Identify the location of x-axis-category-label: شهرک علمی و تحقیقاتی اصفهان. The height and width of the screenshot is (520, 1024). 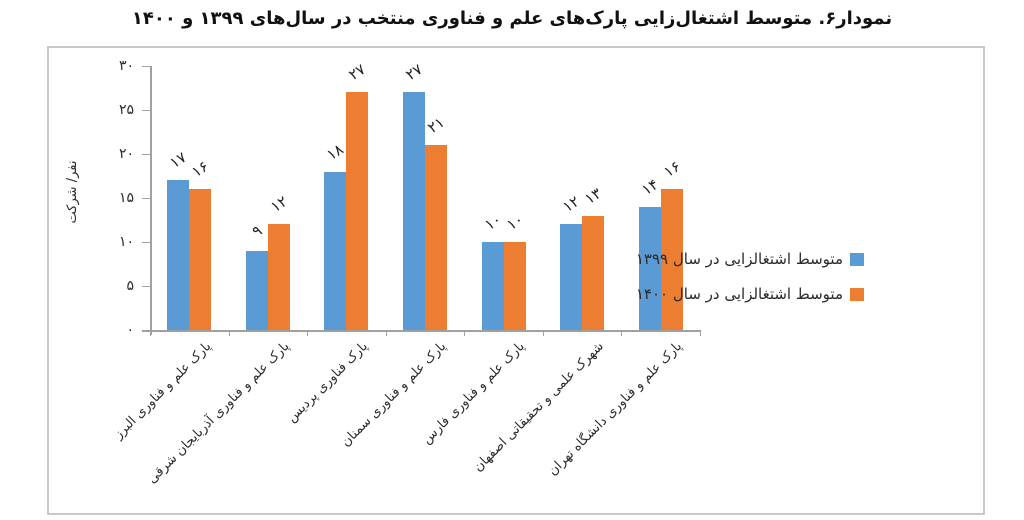
(538, 407).